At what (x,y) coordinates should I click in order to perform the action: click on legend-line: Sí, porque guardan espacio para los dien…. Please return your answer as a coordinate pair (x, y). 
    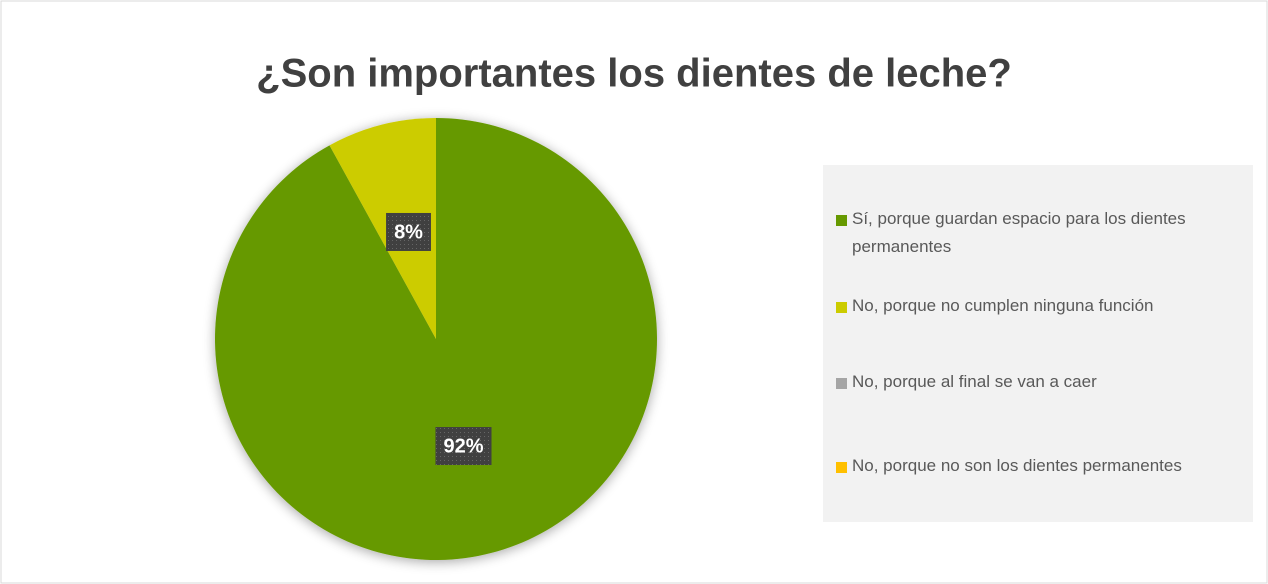
    Looking at the image, I should click on (1019, 218).